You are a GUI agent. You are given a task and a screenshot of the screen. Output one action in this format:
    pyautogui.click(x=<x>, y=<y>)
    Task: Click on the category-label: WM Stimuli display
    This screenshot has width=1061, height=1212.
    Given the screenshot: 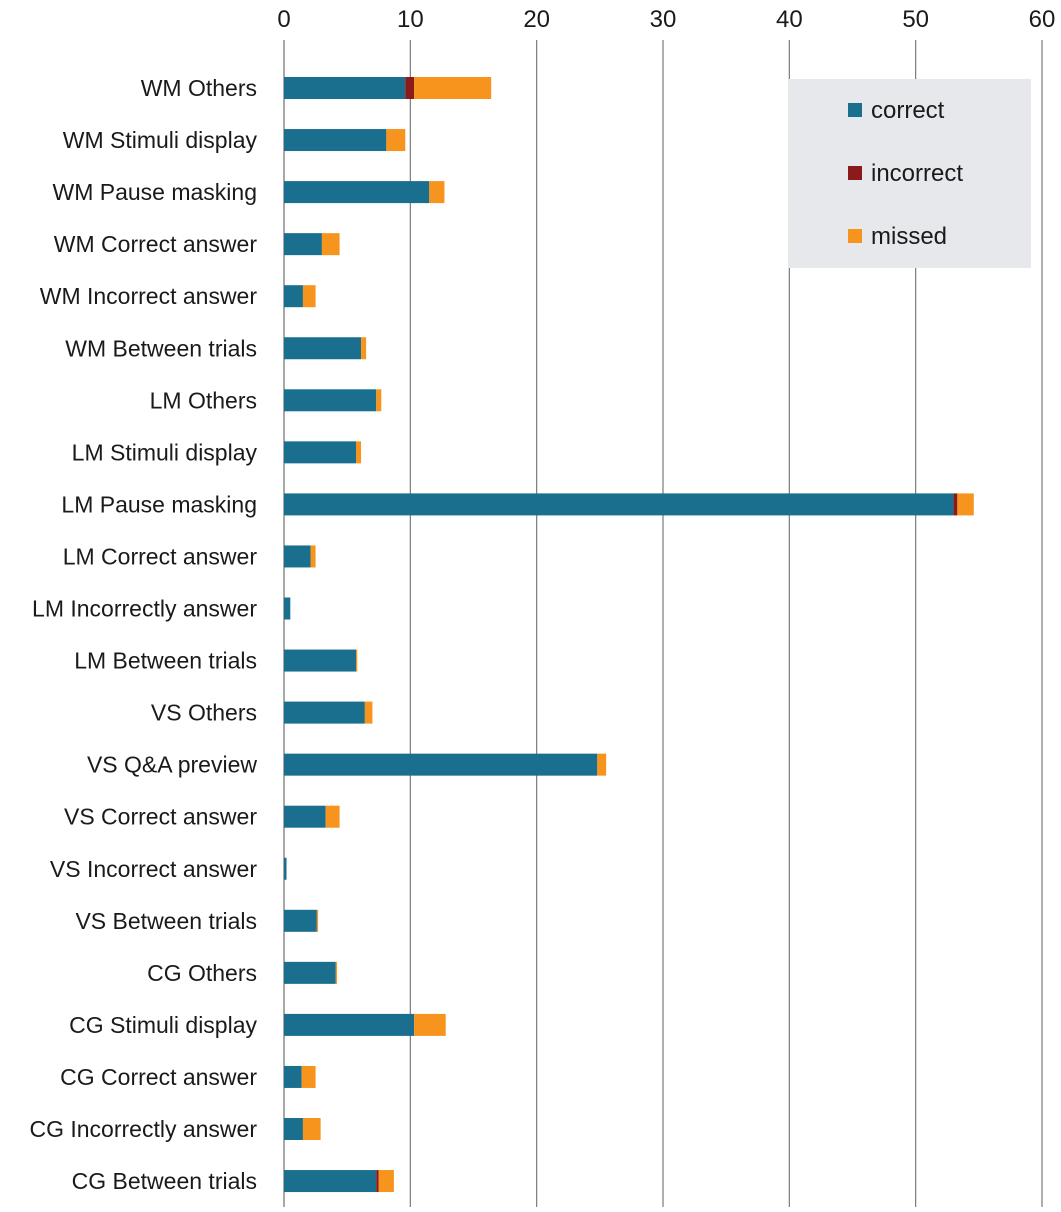 What is the action you would take?
    pyautogui.click(x=160, y=140)
    